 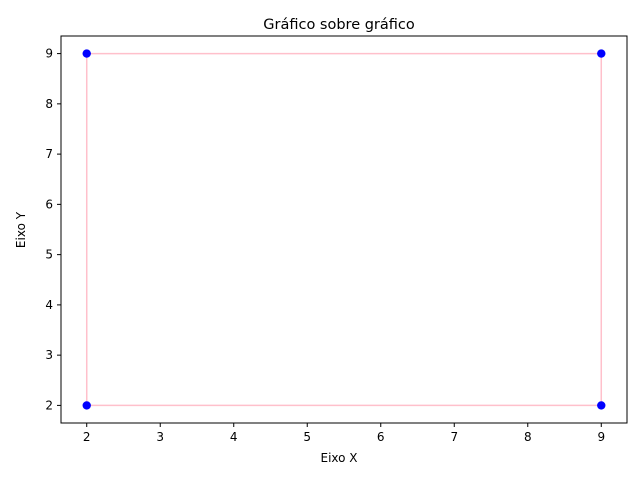 I want to click on x-tick-label: 6, so click(x=381, y=437).